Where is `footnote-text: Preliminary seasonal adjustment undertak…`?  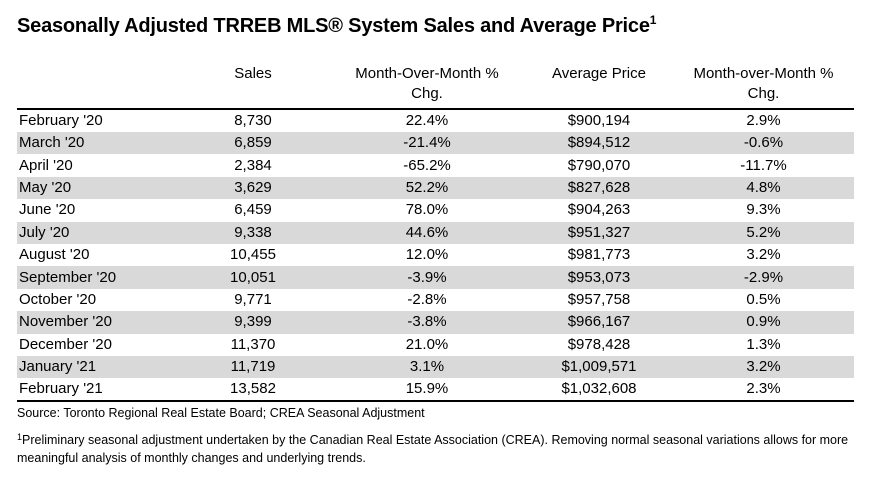 footnote-text: Preliminary seasonal adjustment undertak… is located at coordinates (433, 449).